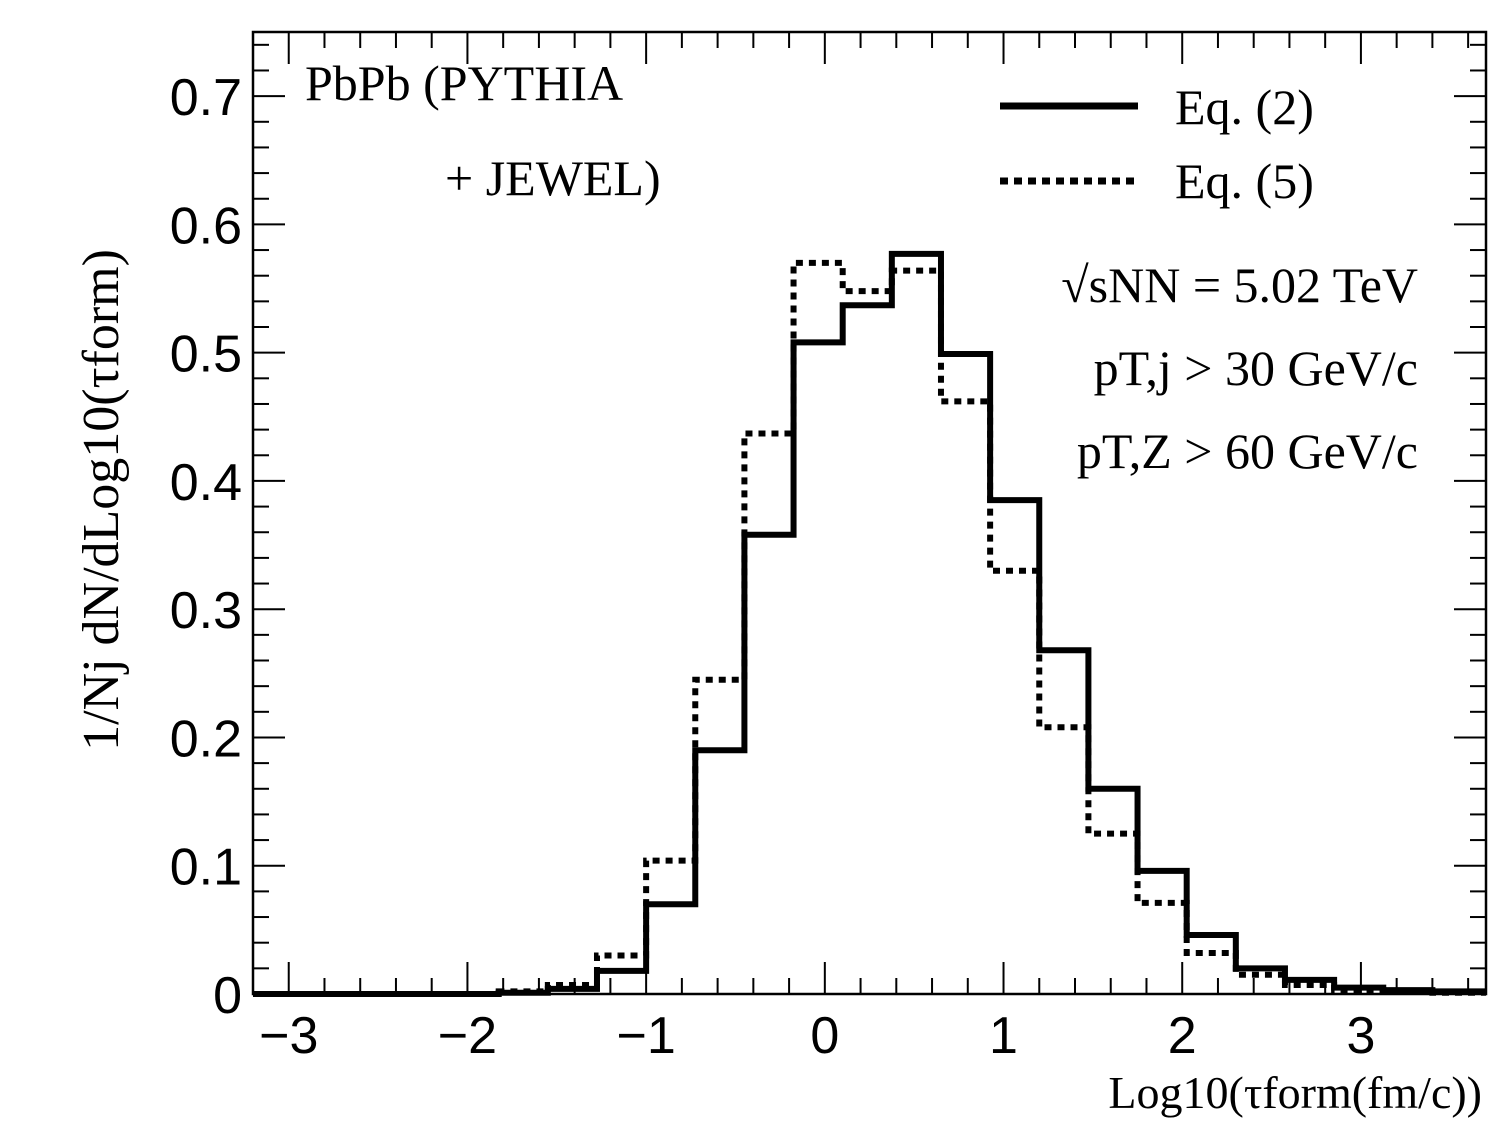 This screenshot has width=1495, height=1132. I want to click on x-tick-labels: −3 −2 −1 0 1 2 3, so click(817, 1036).